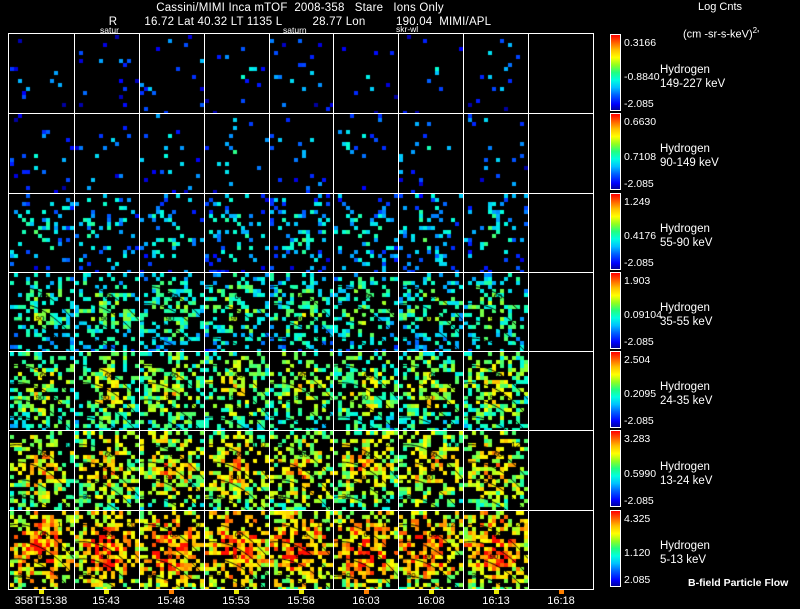  What do you see at coordinates (301, 601) in the screenshot?
I see `time-axis-label: 15:58` at bounding box center [301, 601].